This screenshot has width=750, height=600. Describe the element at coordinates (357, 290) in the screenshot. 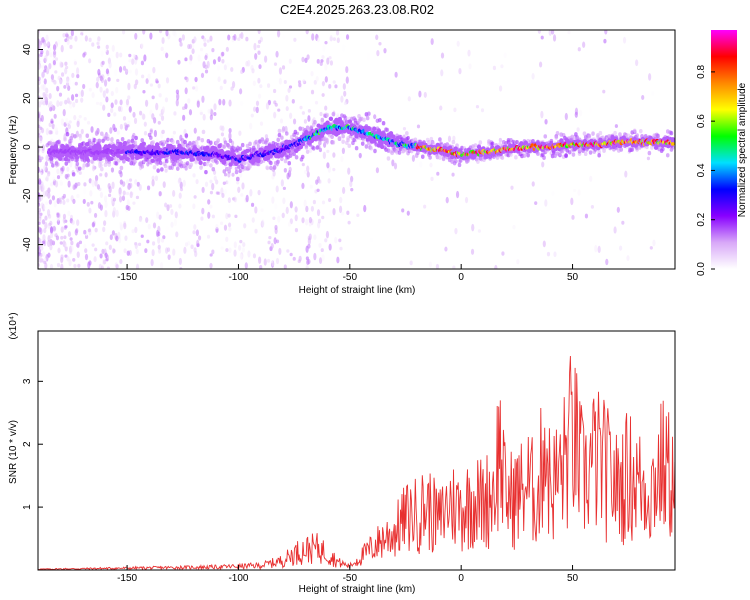

I see `spectrogram-x-label: Height of straight line (km)` at that location.